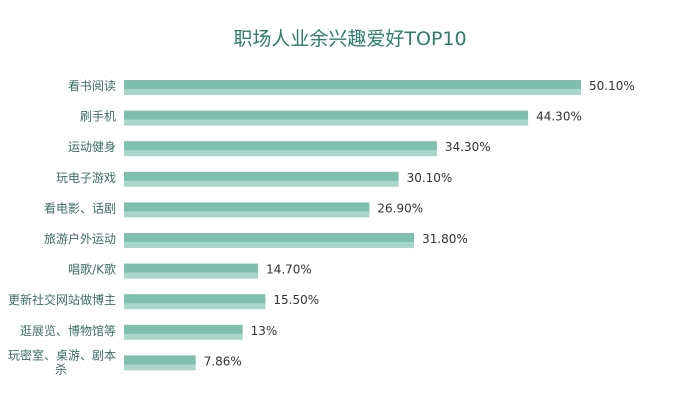  I want to click on value-label: 13%, so click(264, 331).